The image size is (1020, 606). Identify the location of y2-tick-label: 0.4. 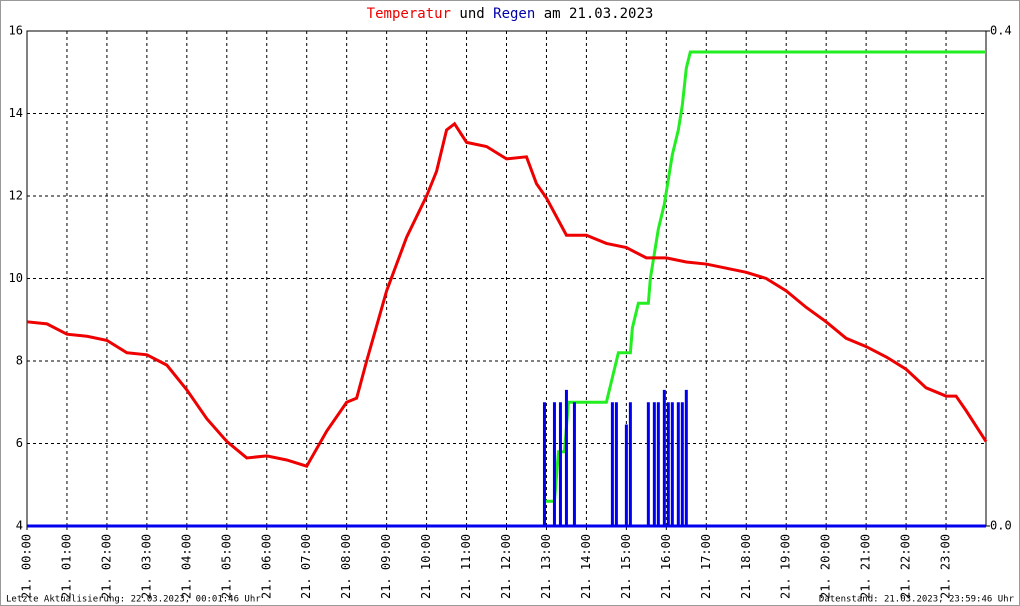
(1001, 31).